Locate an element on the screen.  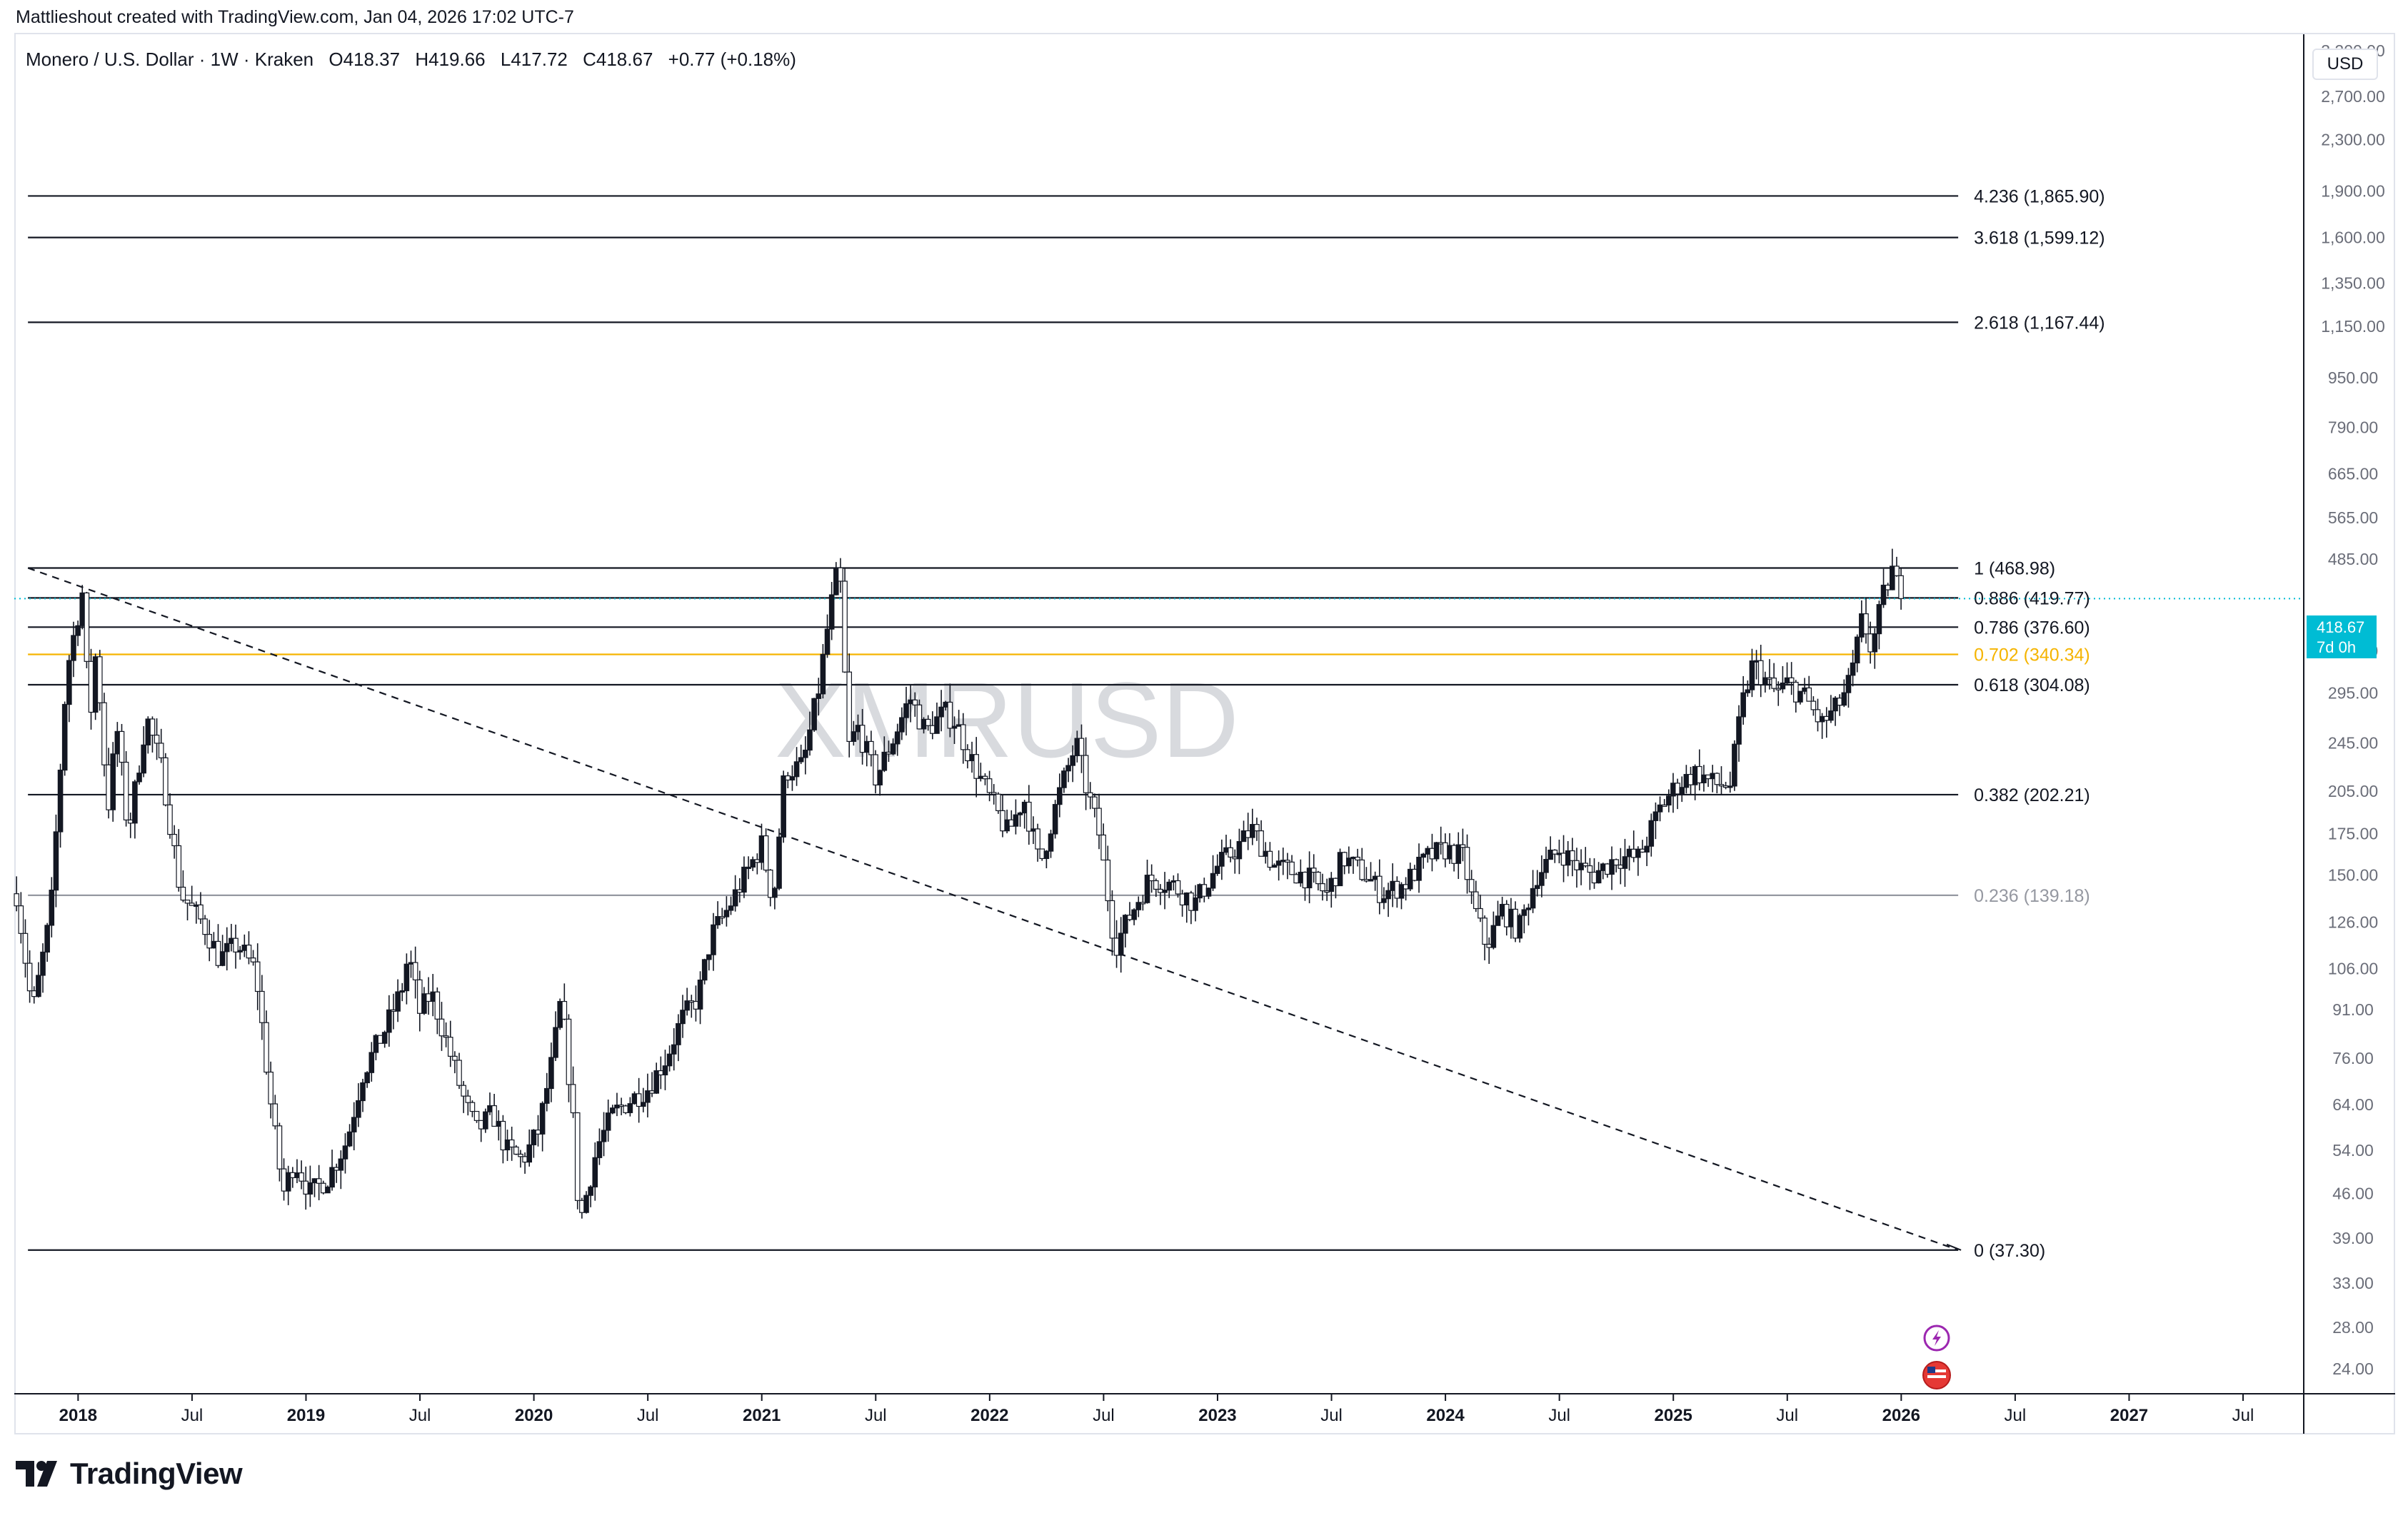
trendline-arrow is located at coordinates (1954, 1247).